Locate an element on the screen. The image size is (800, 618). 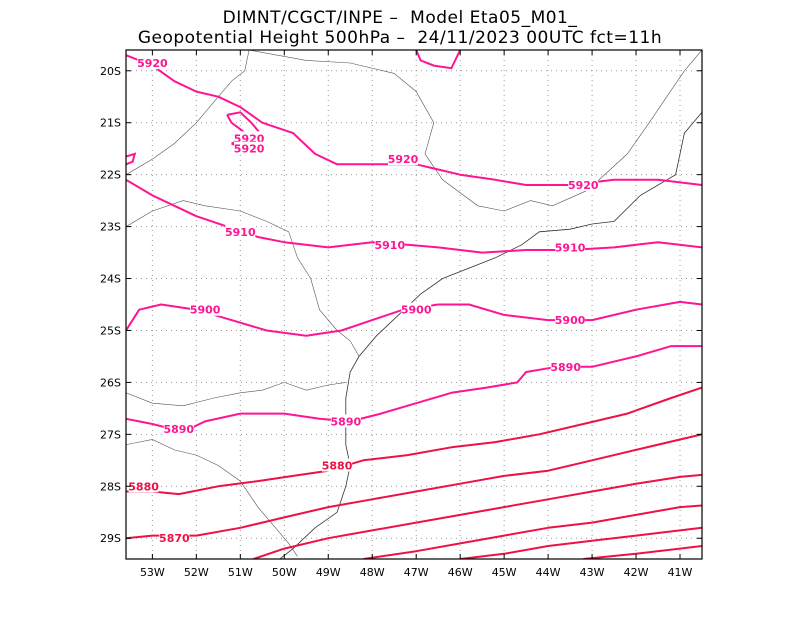
contour-label: 5870 is located at coordinates (174, 538).